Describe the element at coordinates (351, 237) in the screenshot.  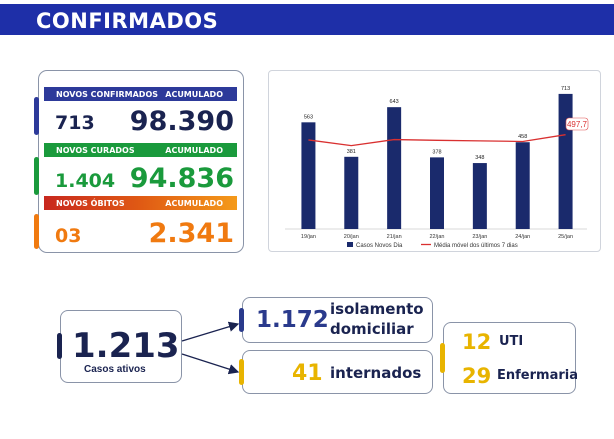
I see `x-tick-20/jan: 20/jan` at that location.